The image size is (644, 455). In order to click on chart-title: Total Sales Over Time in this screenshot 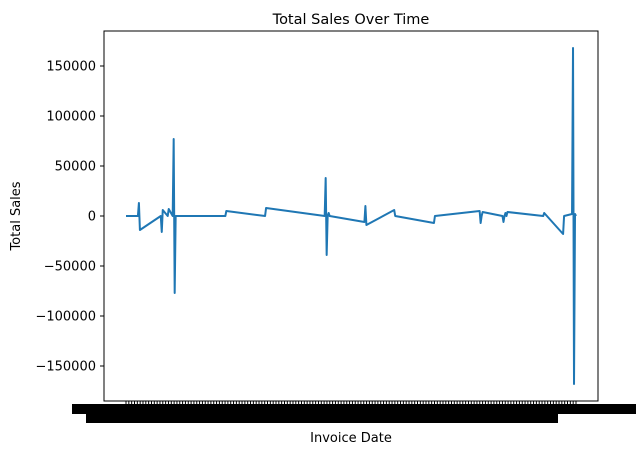, I will do `click(351, 20)`.